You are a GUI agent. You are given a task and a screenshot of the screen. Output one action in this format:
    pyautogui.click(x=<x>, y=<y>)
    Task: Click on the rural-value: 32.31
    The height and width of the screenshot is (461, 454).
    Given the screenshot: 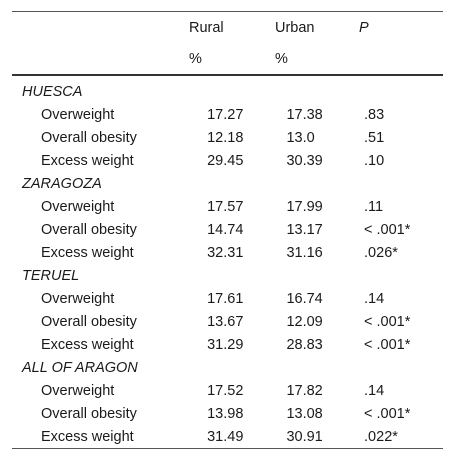 What is the action you would take?
    pyautogui.click(x=225, y=252)
    